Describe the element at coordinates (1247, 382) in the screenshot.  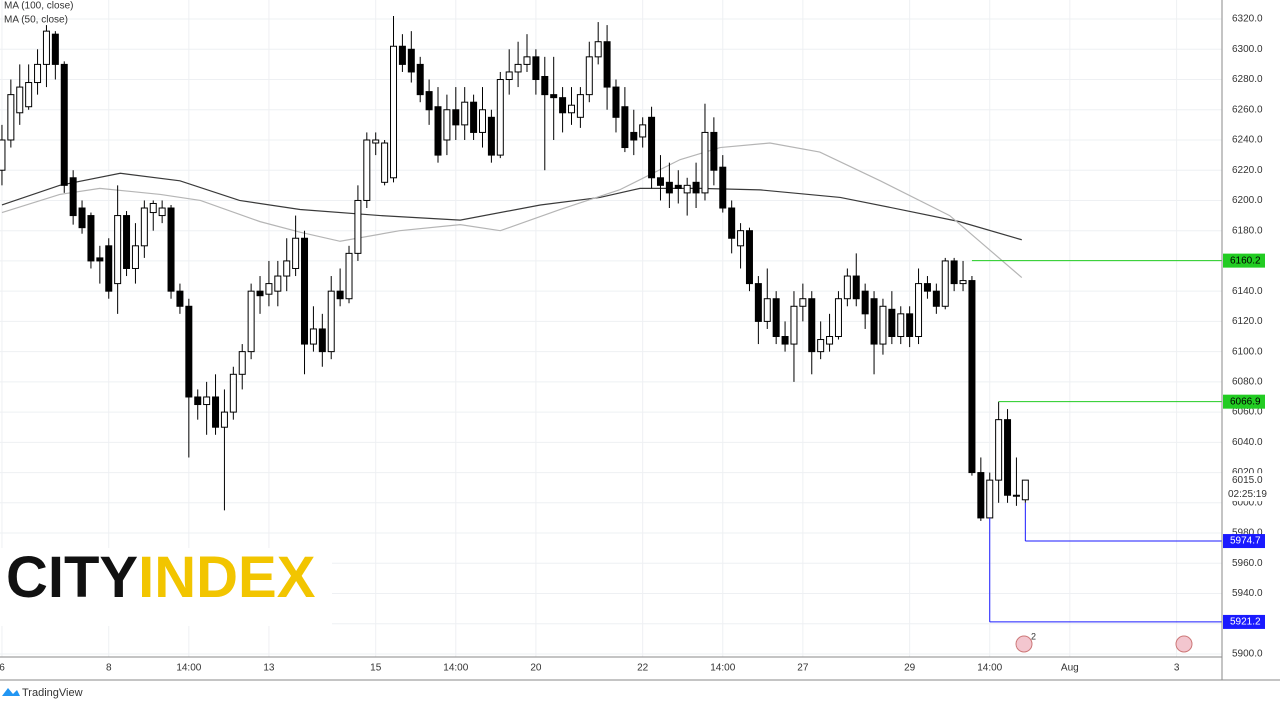
I see `y-tick-label: 6080.0` at that location.